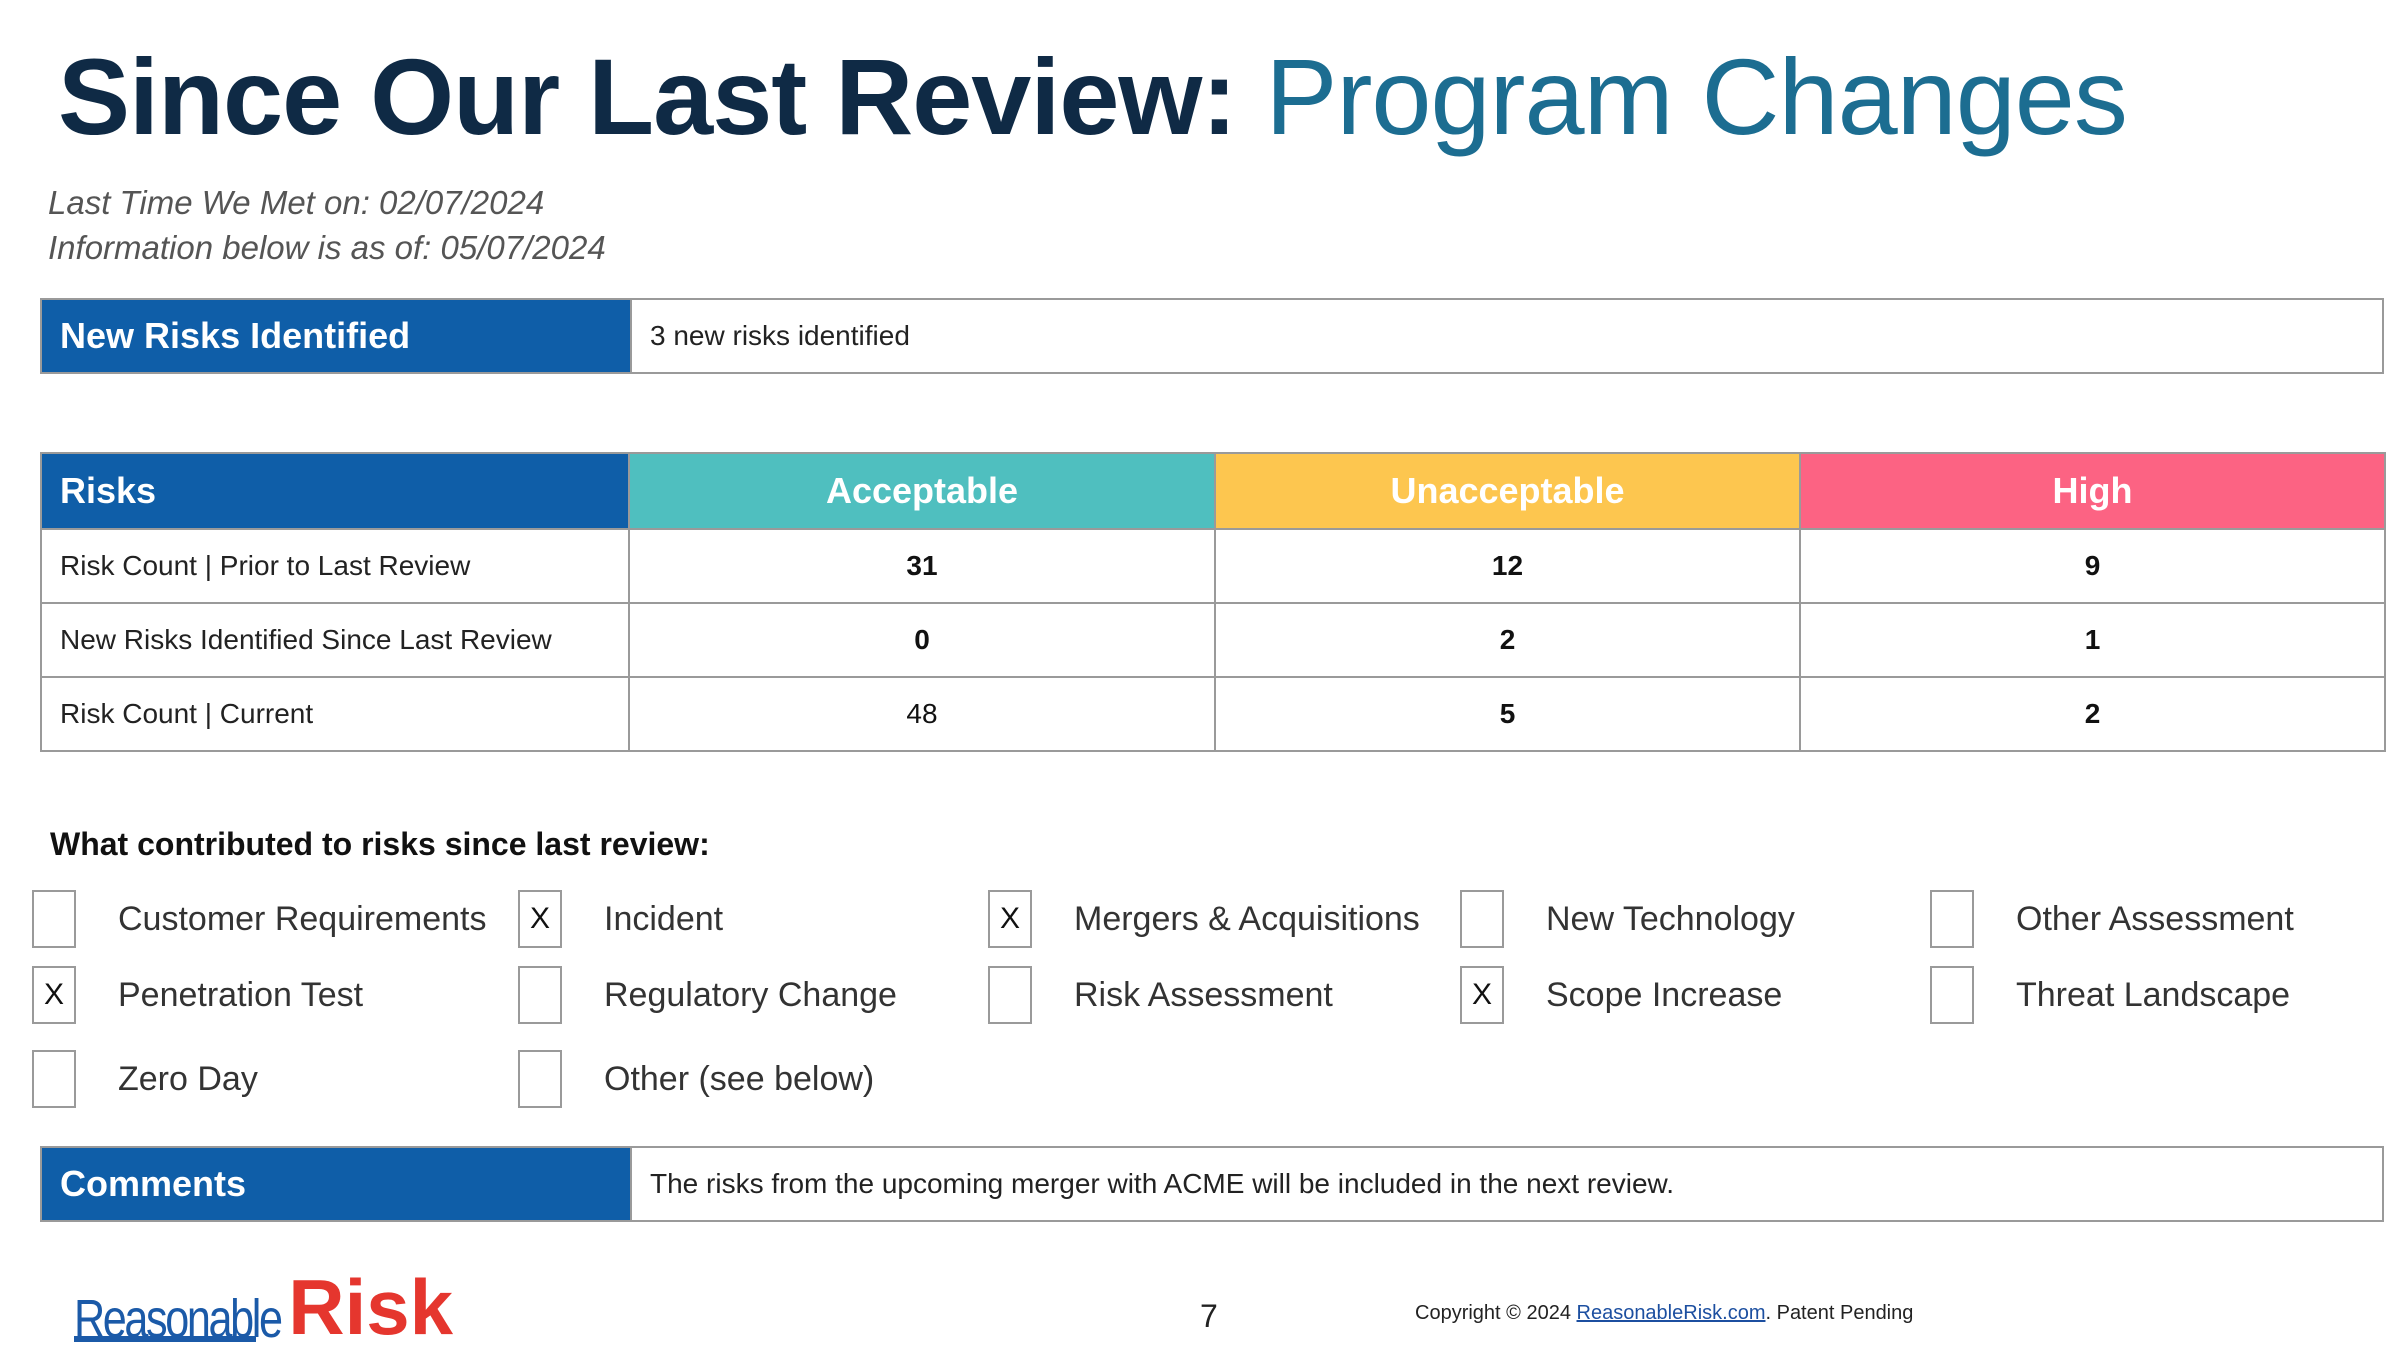 Image resolution: width=2400 pixels, height=1351 pixels. I want to click on checkbox-threat-landscape: Threat Landscape, so click(2110, 995).